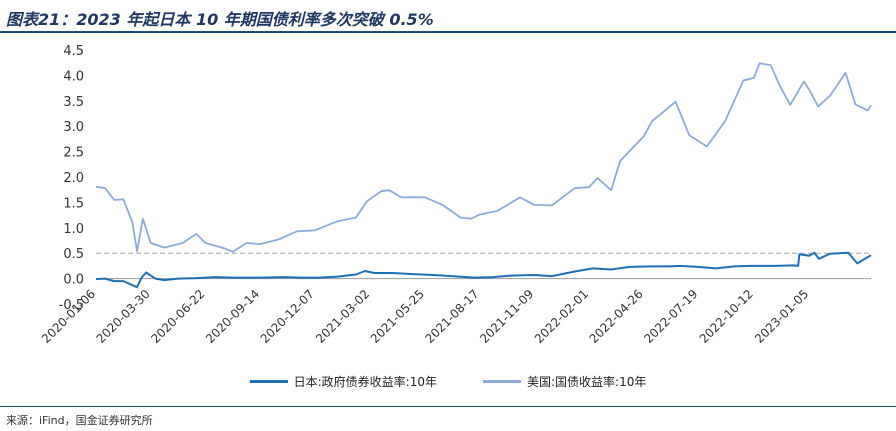  I want to click on y-tick-label: 3.0, so click(73, 127).